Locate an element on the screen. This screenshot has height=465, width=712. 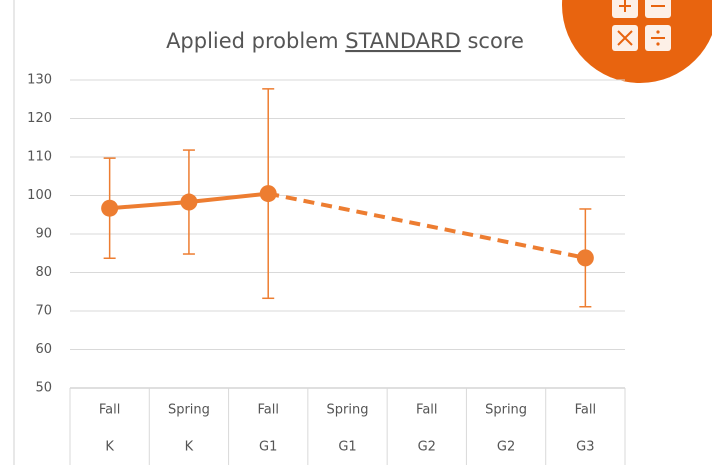
calculator-icon is located at coordinates (637, 41).